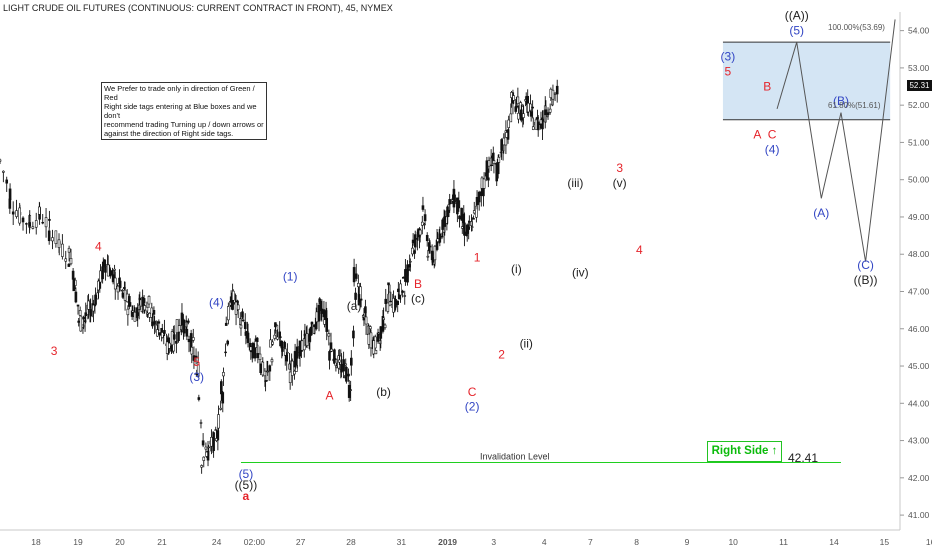  I want to click on invalidation-value: 42.41, so click(803, 458).